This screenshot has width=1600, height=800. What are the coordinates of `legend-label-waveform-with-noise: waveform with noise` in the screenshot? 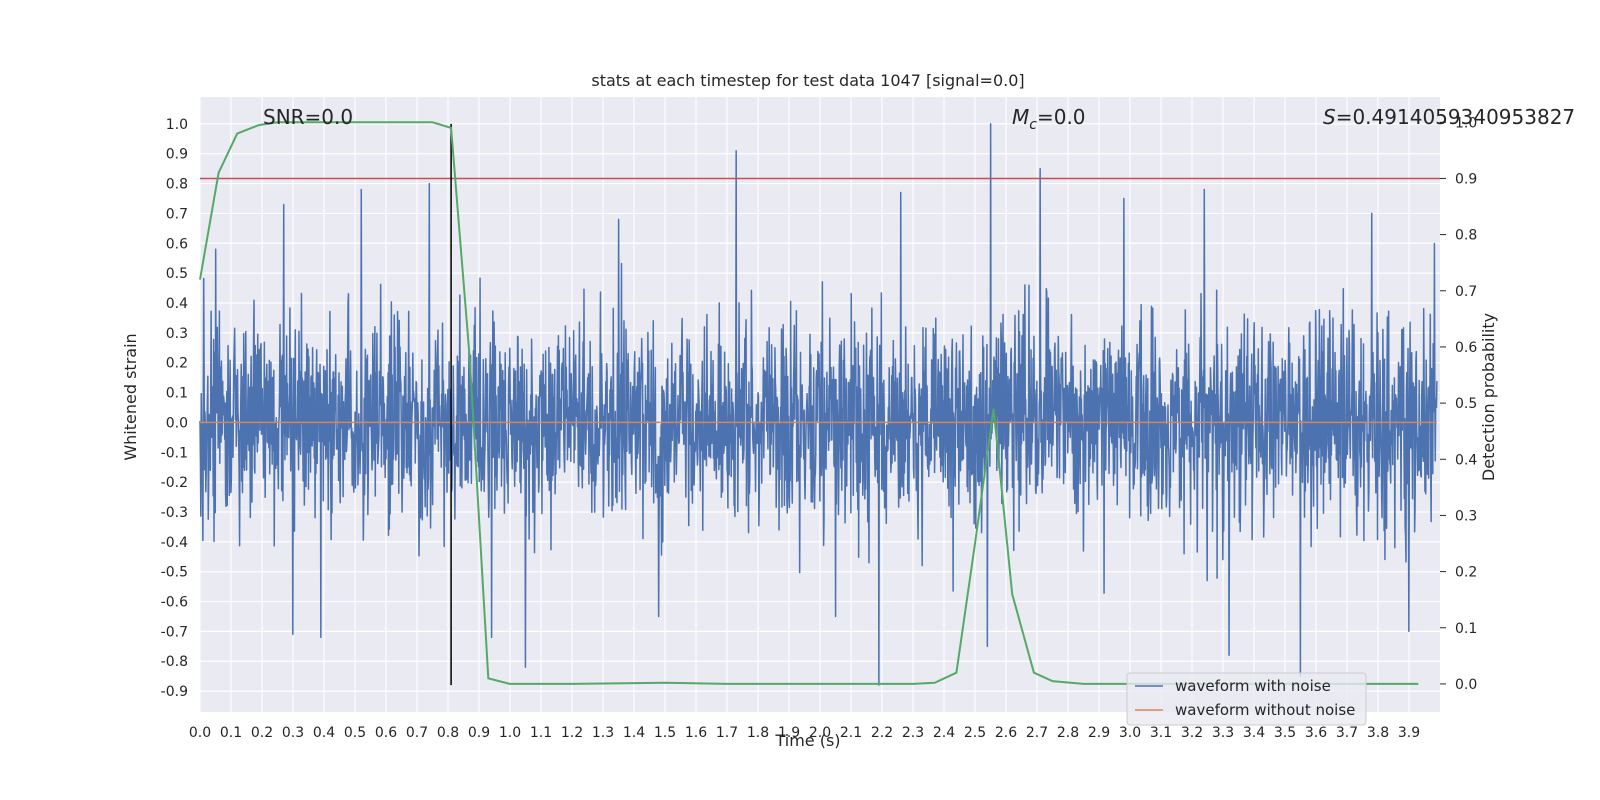 It's located at (1253, 686).